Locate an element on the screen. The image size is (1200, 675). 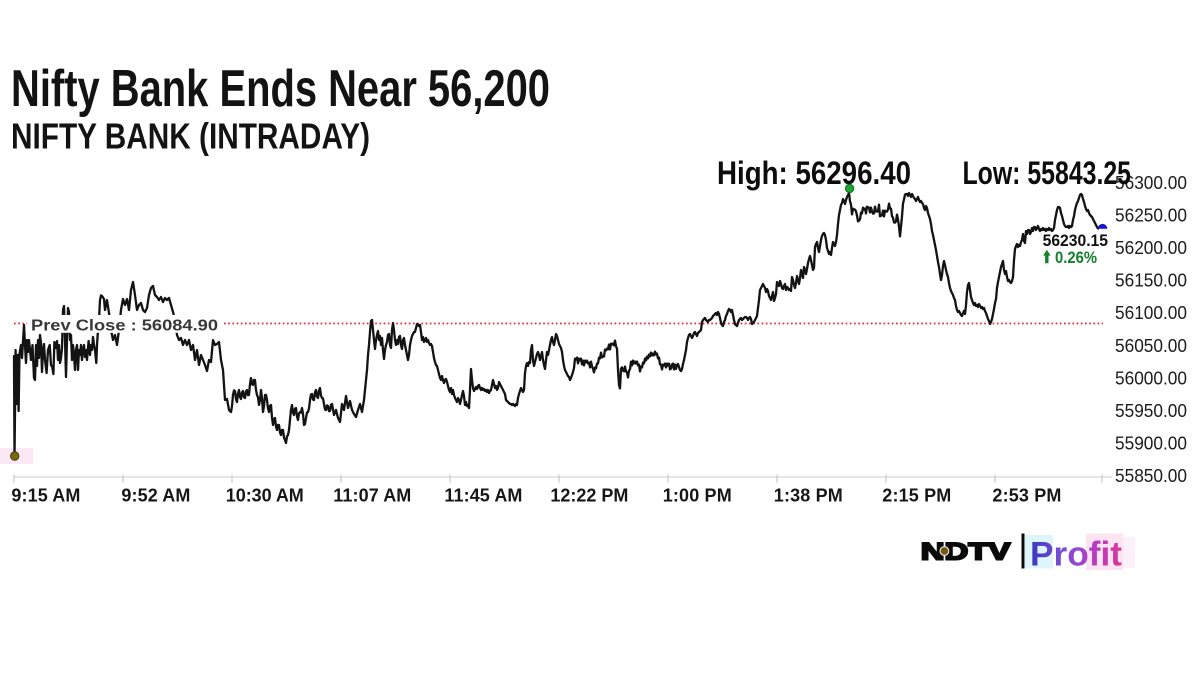
svg-text: 56230.15 is located at coordinates (1075, 240).